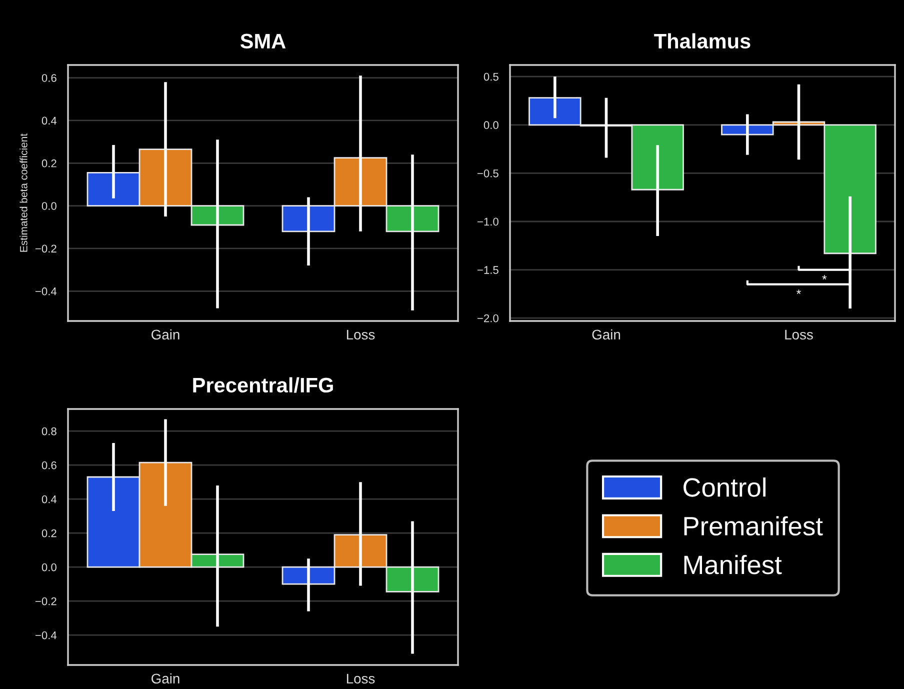  What do you see at coordinates (733, 564) in the screenshot?
I see `legend-label: Manifest` at bounding box center [733, 564].